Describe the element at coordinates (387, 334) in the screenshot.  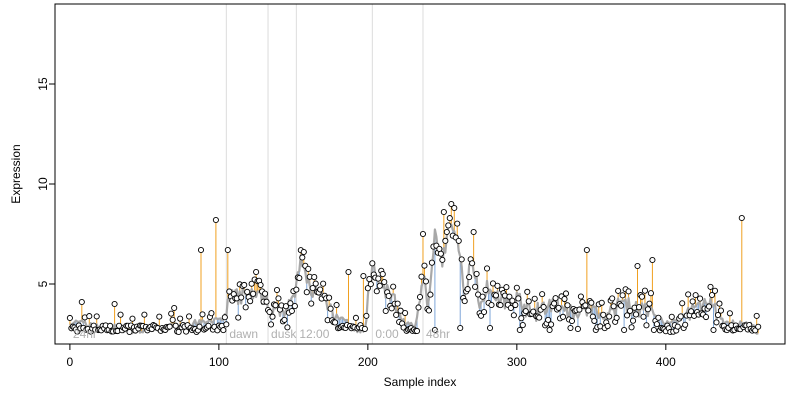
I see `phase-label: 0:00` at that location.